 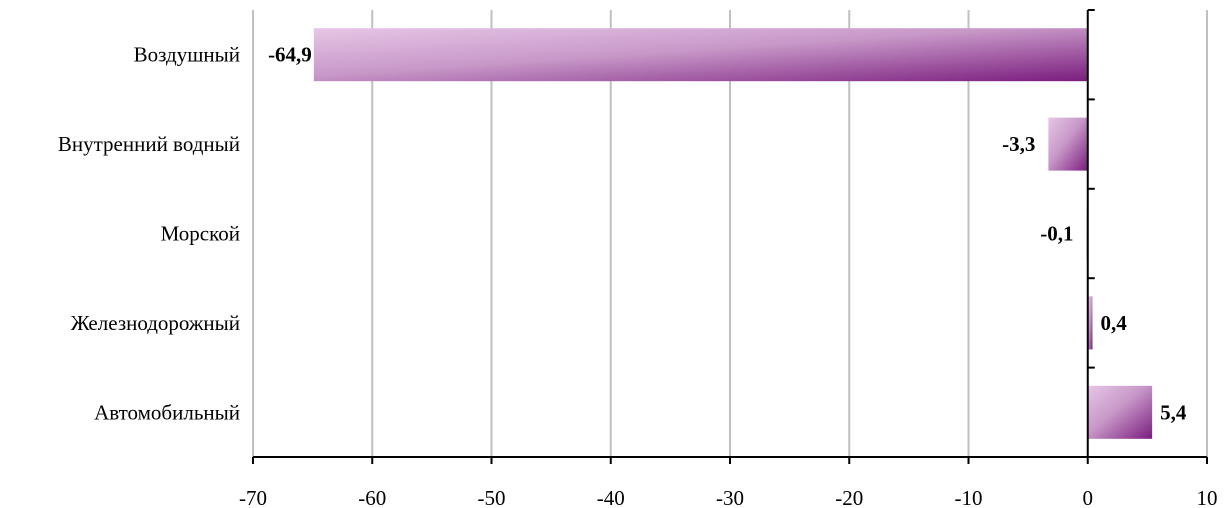 I want to click on data-label: 0,4, so click(x=1114, y=323).